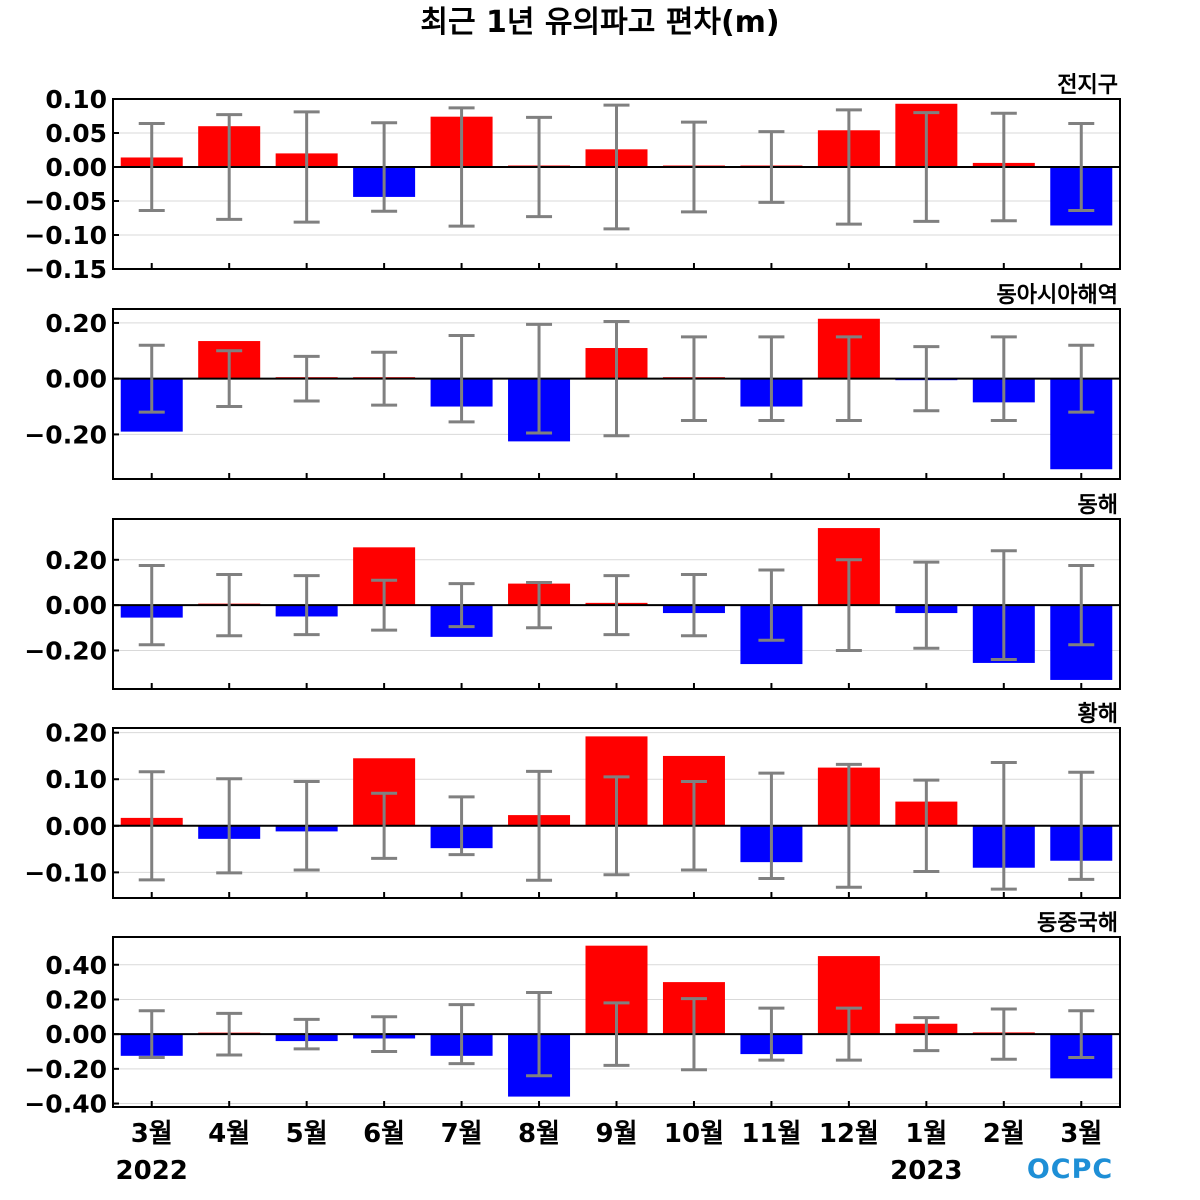 Image resolution: width=1200 pixels, height=1200 pixels. What do you see at coordinates (1087, 85) in the screenshot?
I see `panel-label: 전지구` at bounding box center [1087, 85].